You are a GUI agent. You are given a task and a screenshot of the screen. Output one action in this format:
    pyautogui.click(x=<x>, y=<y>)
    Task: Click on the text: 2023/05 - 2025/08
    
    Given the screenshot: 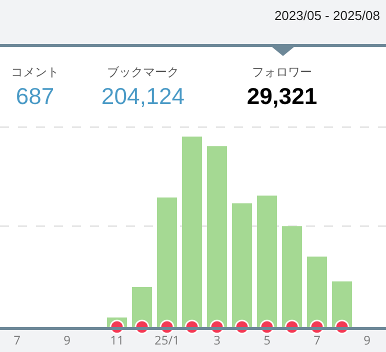 What is the action you would take?
    pyautogui.click(x=327, y=15)
    